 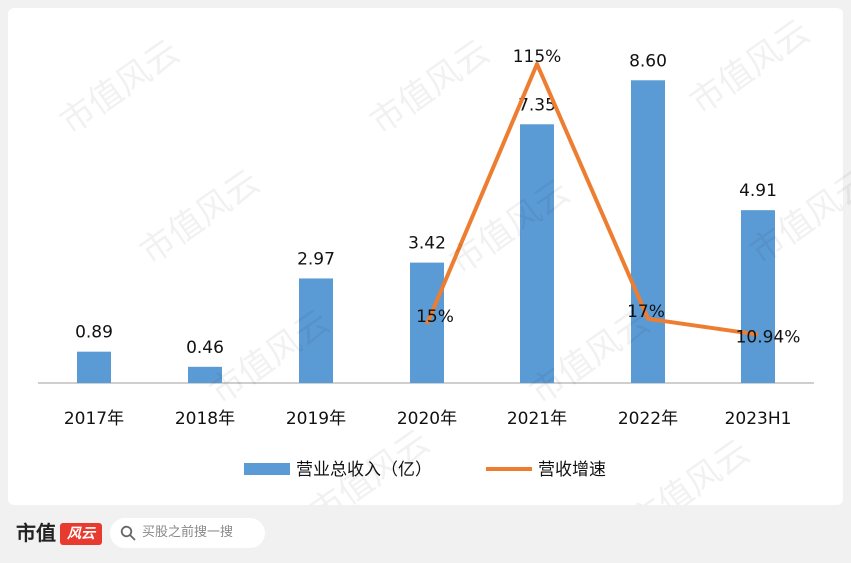 What do you see at coordinates (646, 312) in the screenshot?
I see `line-value-label: 17%` at bounding box center [646, 312].